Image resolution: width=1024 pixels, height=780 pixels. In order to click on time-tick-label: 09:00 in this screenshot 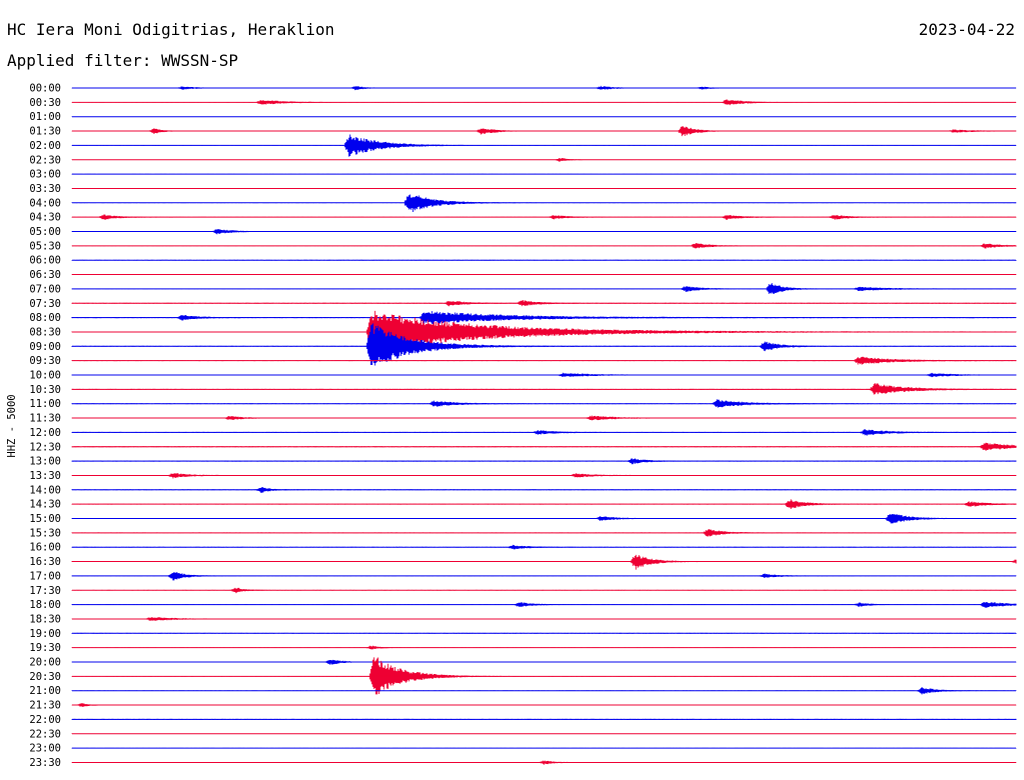, I will do `click(45, 347)`.